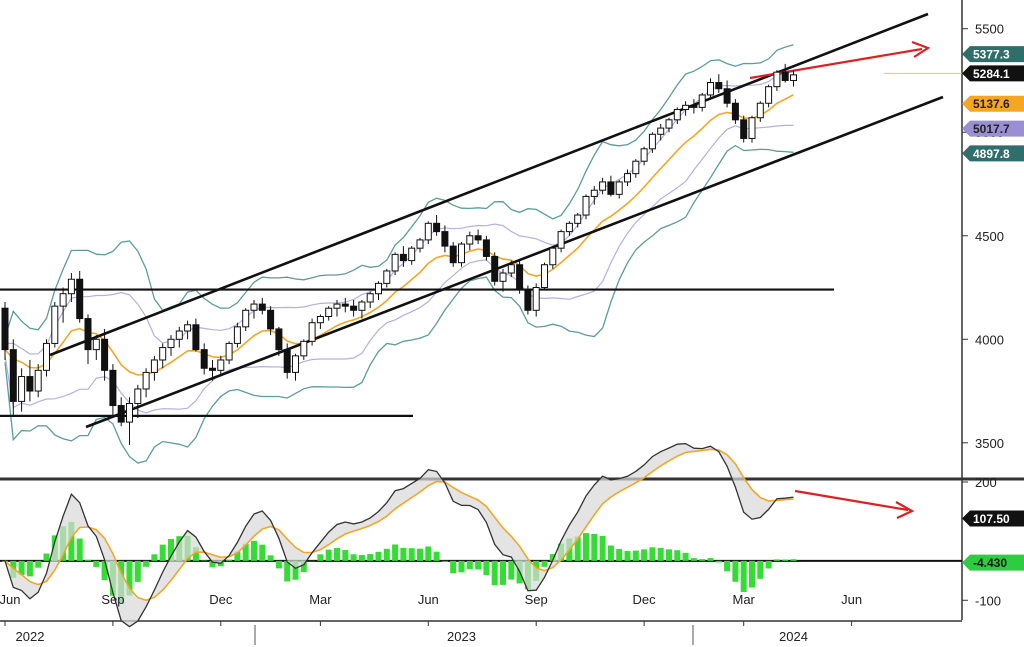 This screenshot has width=1024, height=647. Describe the element at coordinates (989, 443) in the screenshot. I see `price-tick-label: 3500` at that location.